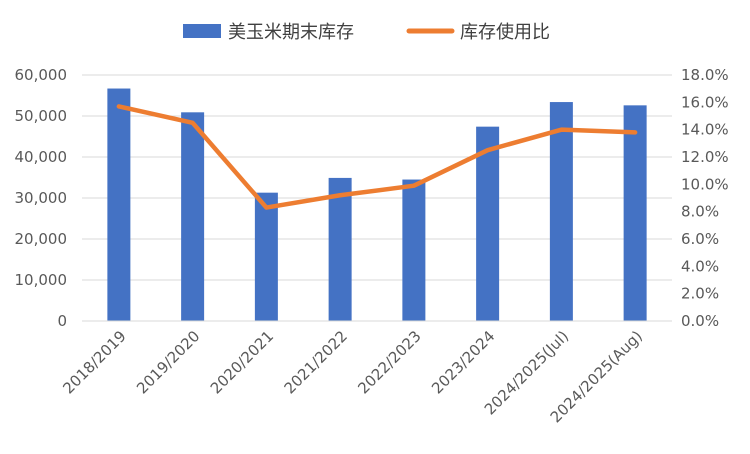 Image resolution: width=750 pixels, height=454 pixels. Describe the element at coordinates (41, 75) in the screenshot. I see `y-left-tick-label: 60,000` at that location.